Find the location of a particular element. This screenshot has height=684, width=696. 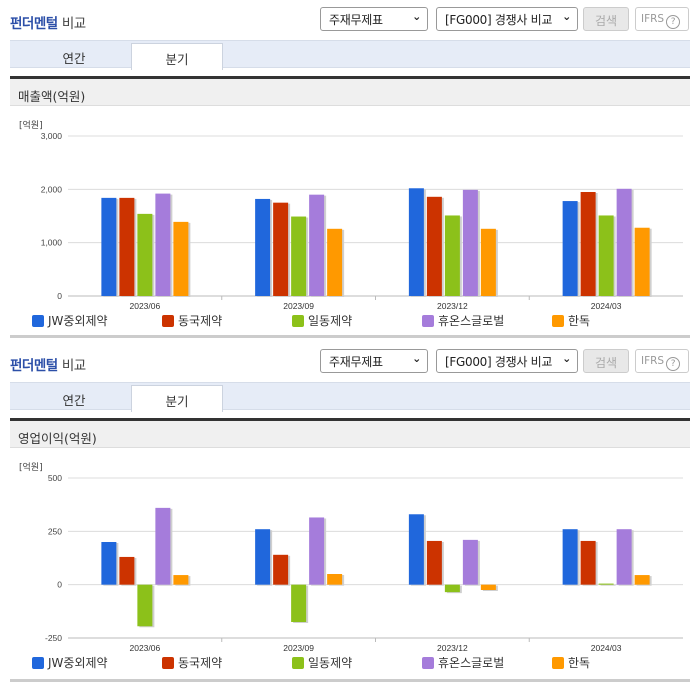

panel-header: 펀더멘털 비교 주재무제표 ⌄ [FG000] 경쟁사 비교 ⌄ 검색 IFRS? is located at coordinates (348, 362).